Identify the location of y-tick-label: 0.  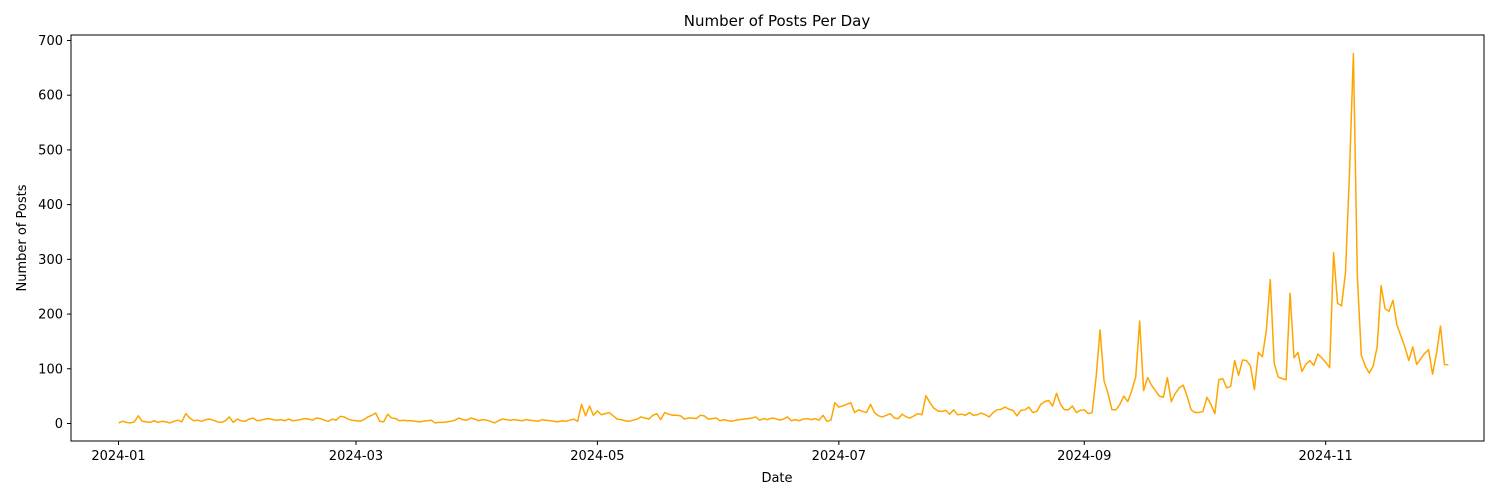
(59, 424).